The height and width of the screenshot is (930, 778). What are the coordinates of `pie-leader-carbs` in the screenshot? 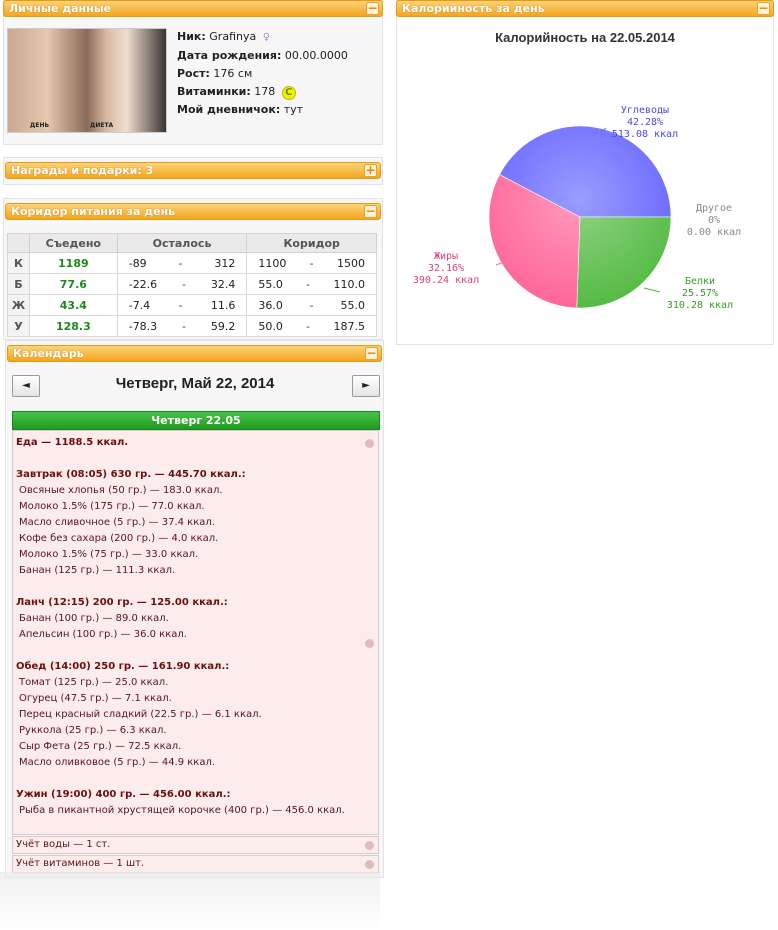 It's located at (603, 130).